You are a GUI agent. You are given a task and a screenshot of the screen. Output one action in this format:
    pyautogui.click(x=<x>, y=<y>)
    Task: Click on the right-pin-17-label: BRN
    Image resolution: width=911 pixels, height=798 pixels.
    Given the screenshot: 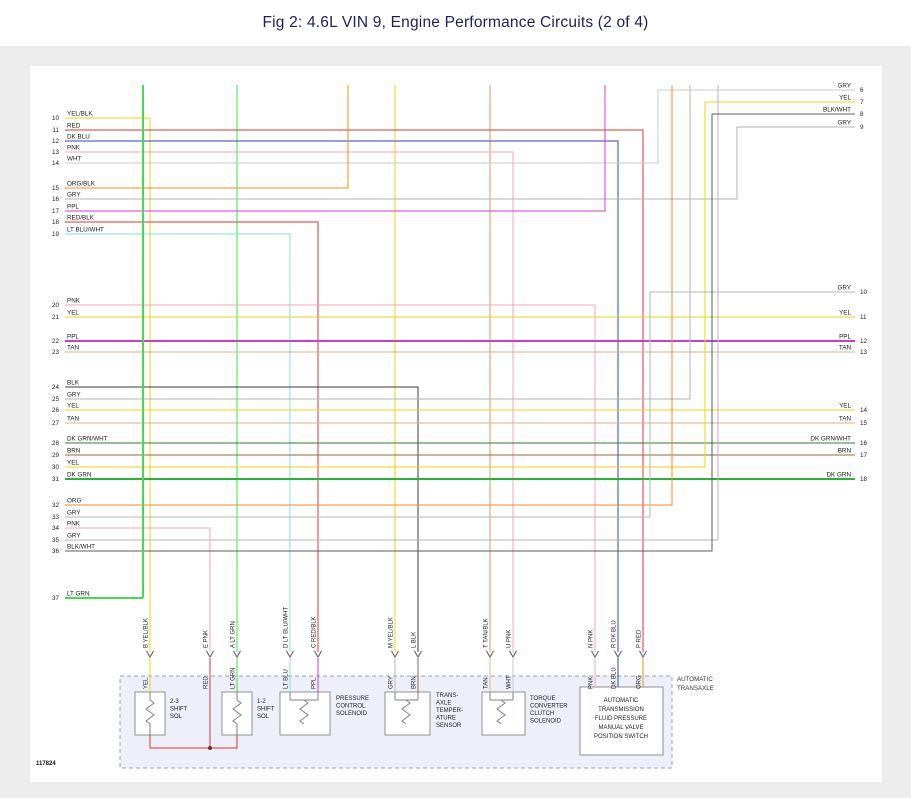 What is the action you would take?
    pyautogui.click(x=845, y=451)
    